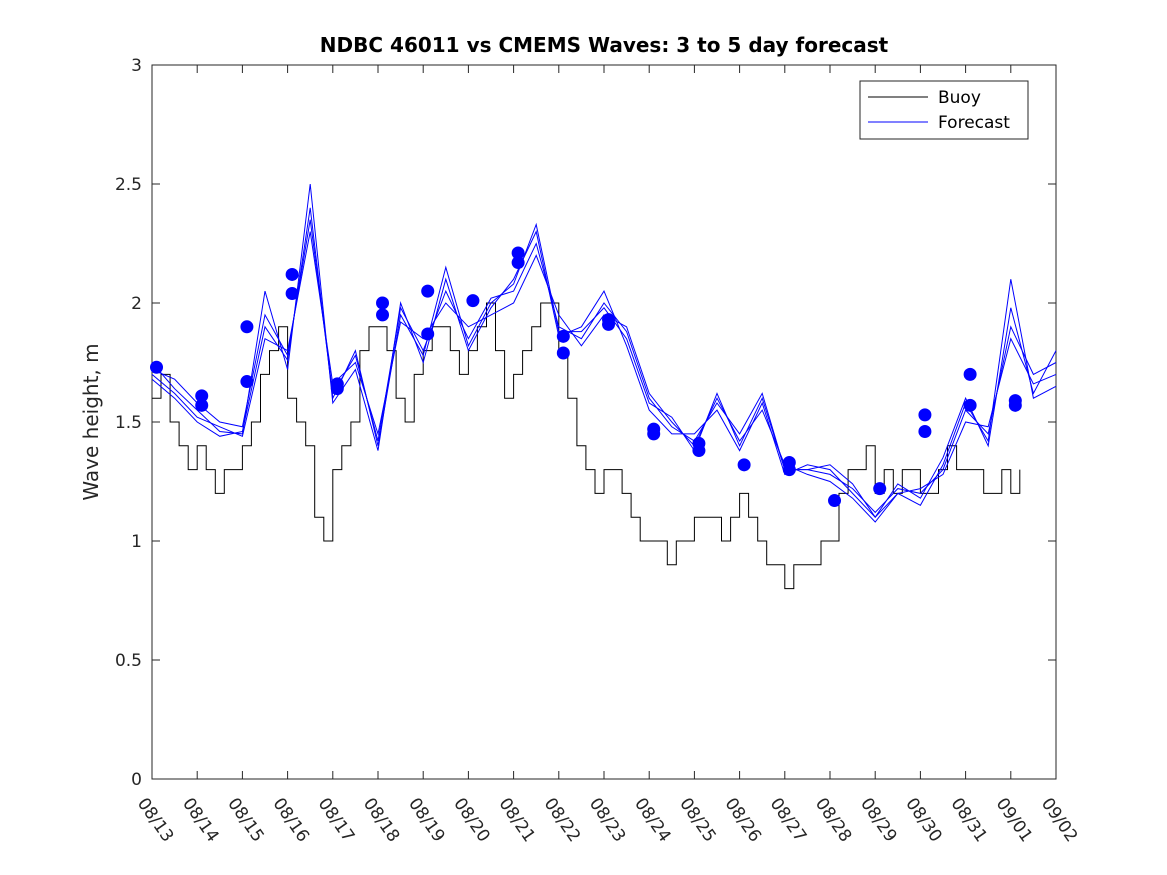 Image resolution: width=1167 pixels, height=875 pixels. I want to click on y-tick-label: 2, so click(136, 304).